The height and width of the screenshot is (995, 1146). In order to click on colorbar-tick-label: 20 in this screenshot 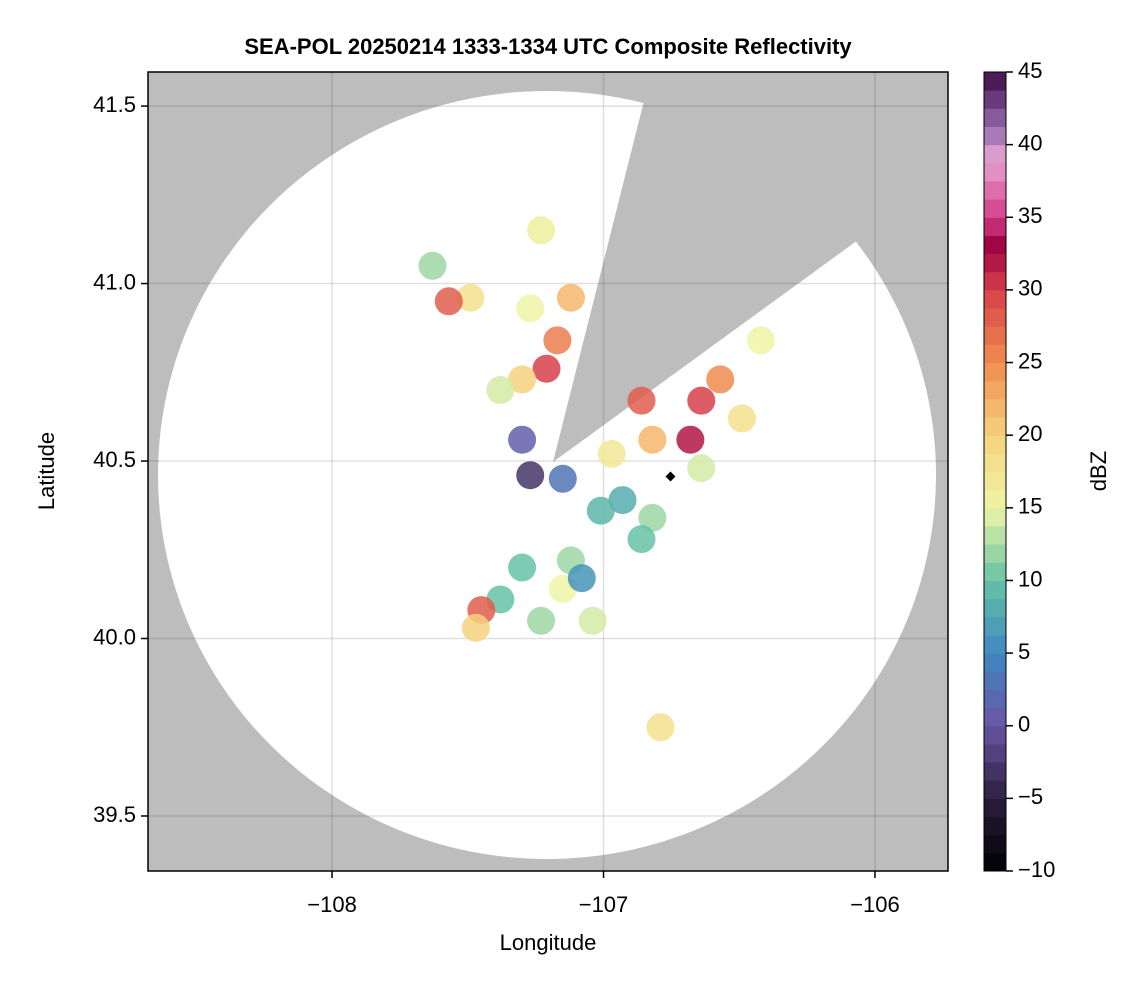, I will do `click(1030, 433)`.